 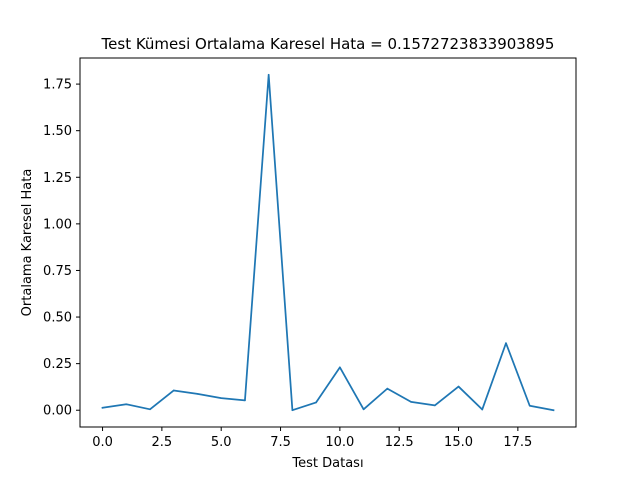 I want to click on y-axis-label: Ortalama Karesel Hata, so click(x=27, y=243).